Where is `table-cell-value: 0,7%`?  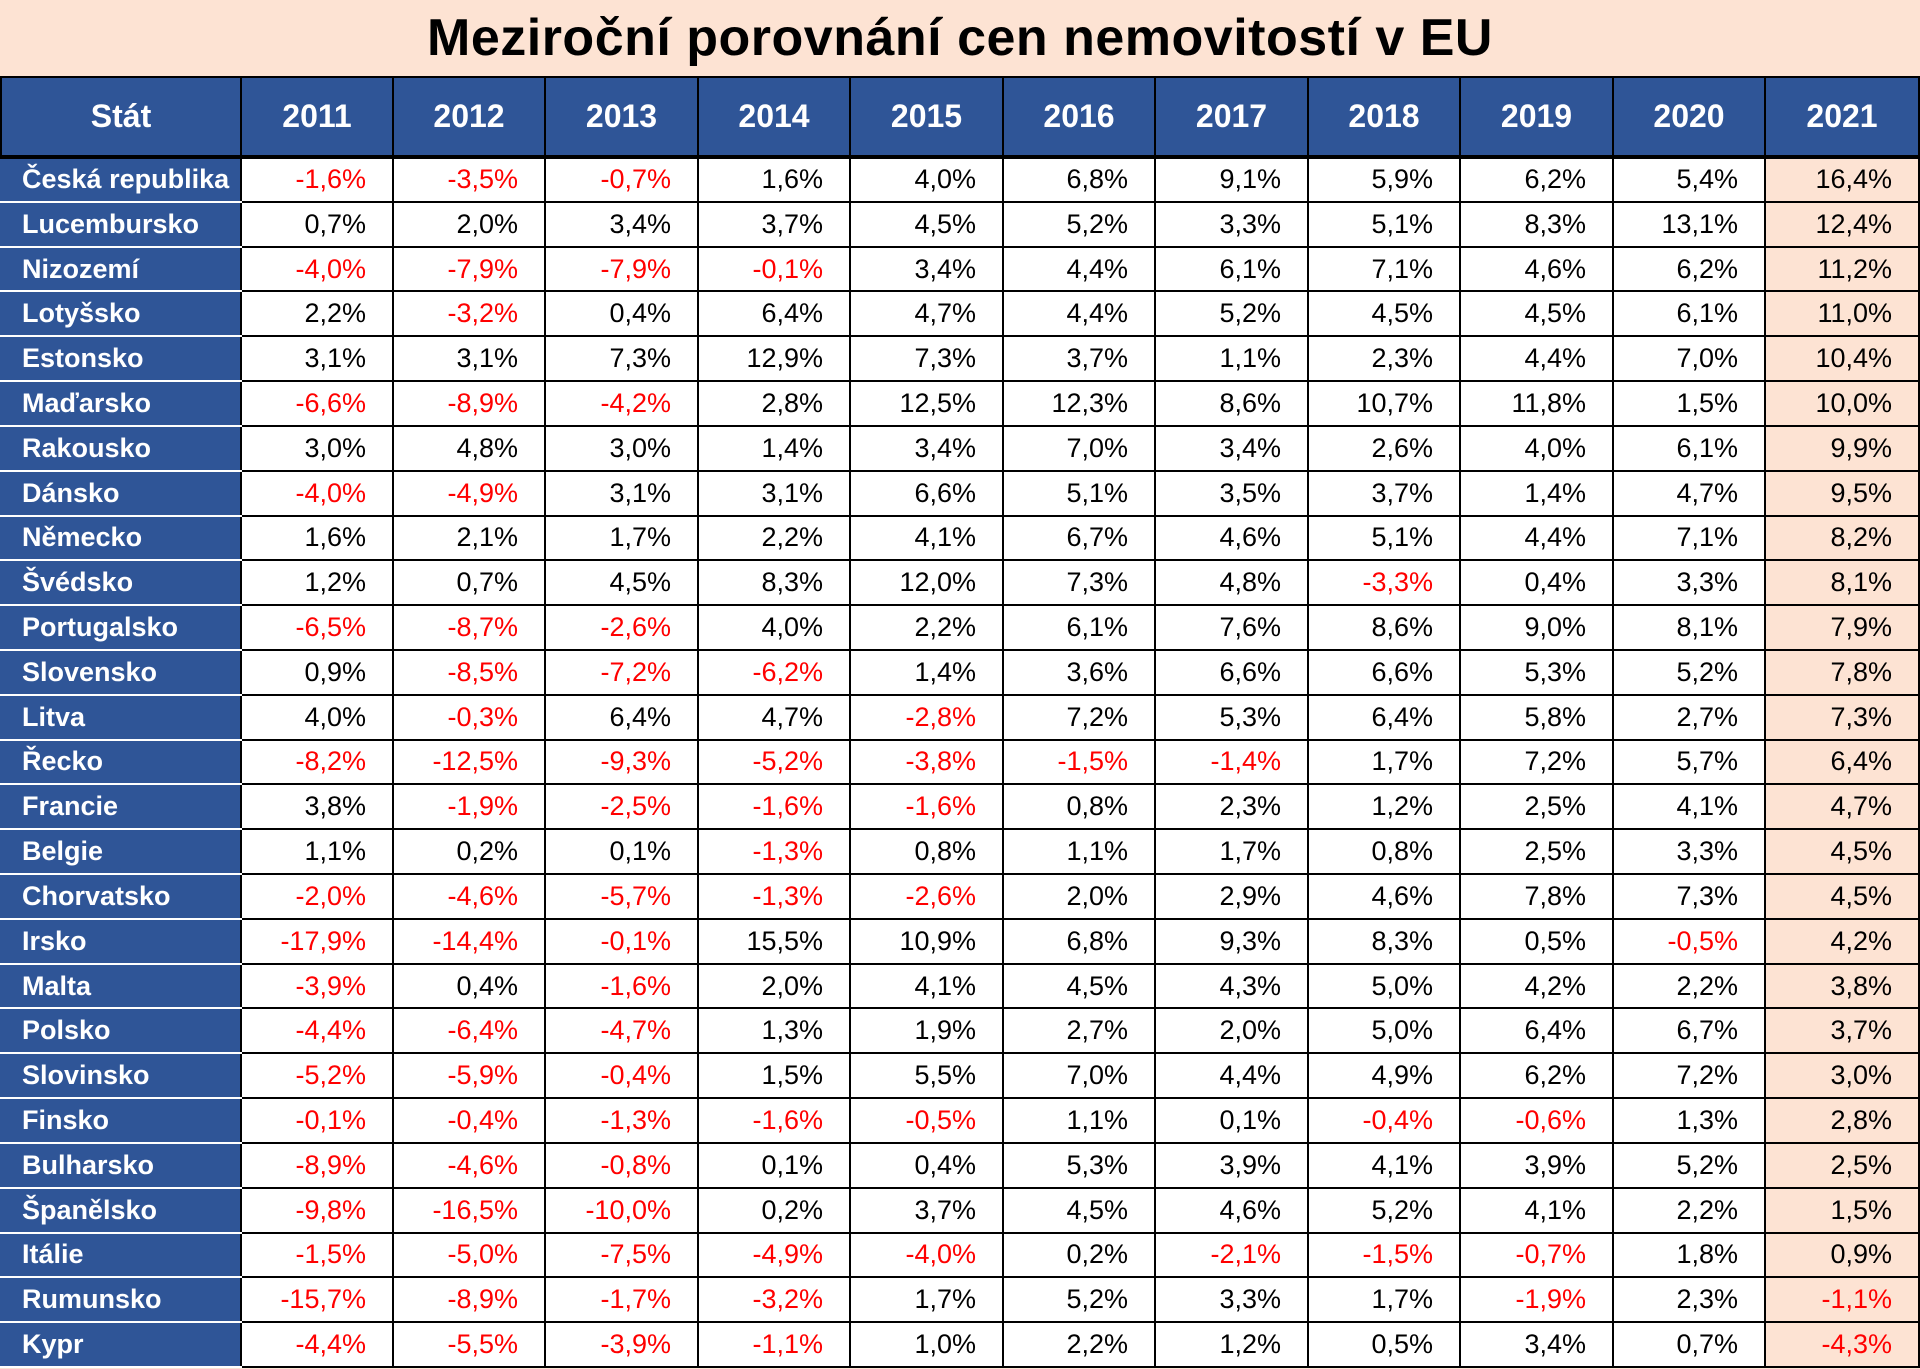 table-cell-value: 0,7% is located at coordinates (1689, 1344).